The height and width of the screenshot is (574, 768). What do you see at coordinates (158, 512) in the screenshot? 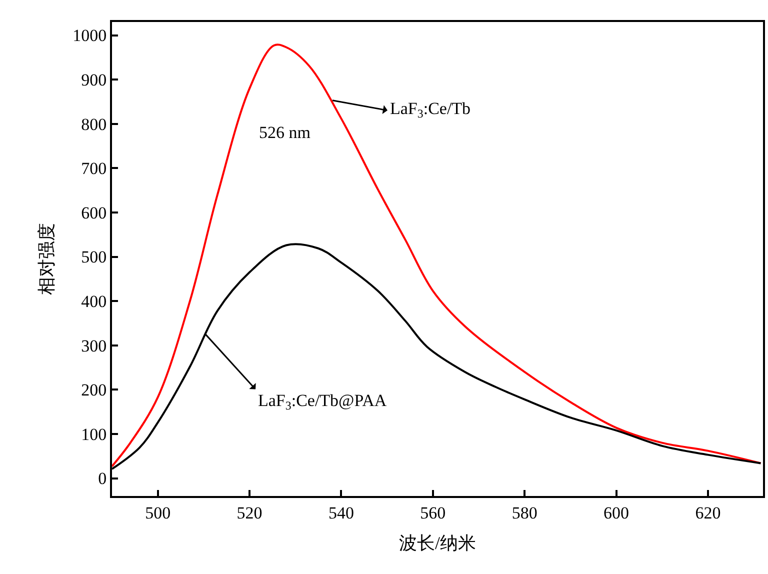
I see `x-tick-label: 500` at bounding box center [158, 512].